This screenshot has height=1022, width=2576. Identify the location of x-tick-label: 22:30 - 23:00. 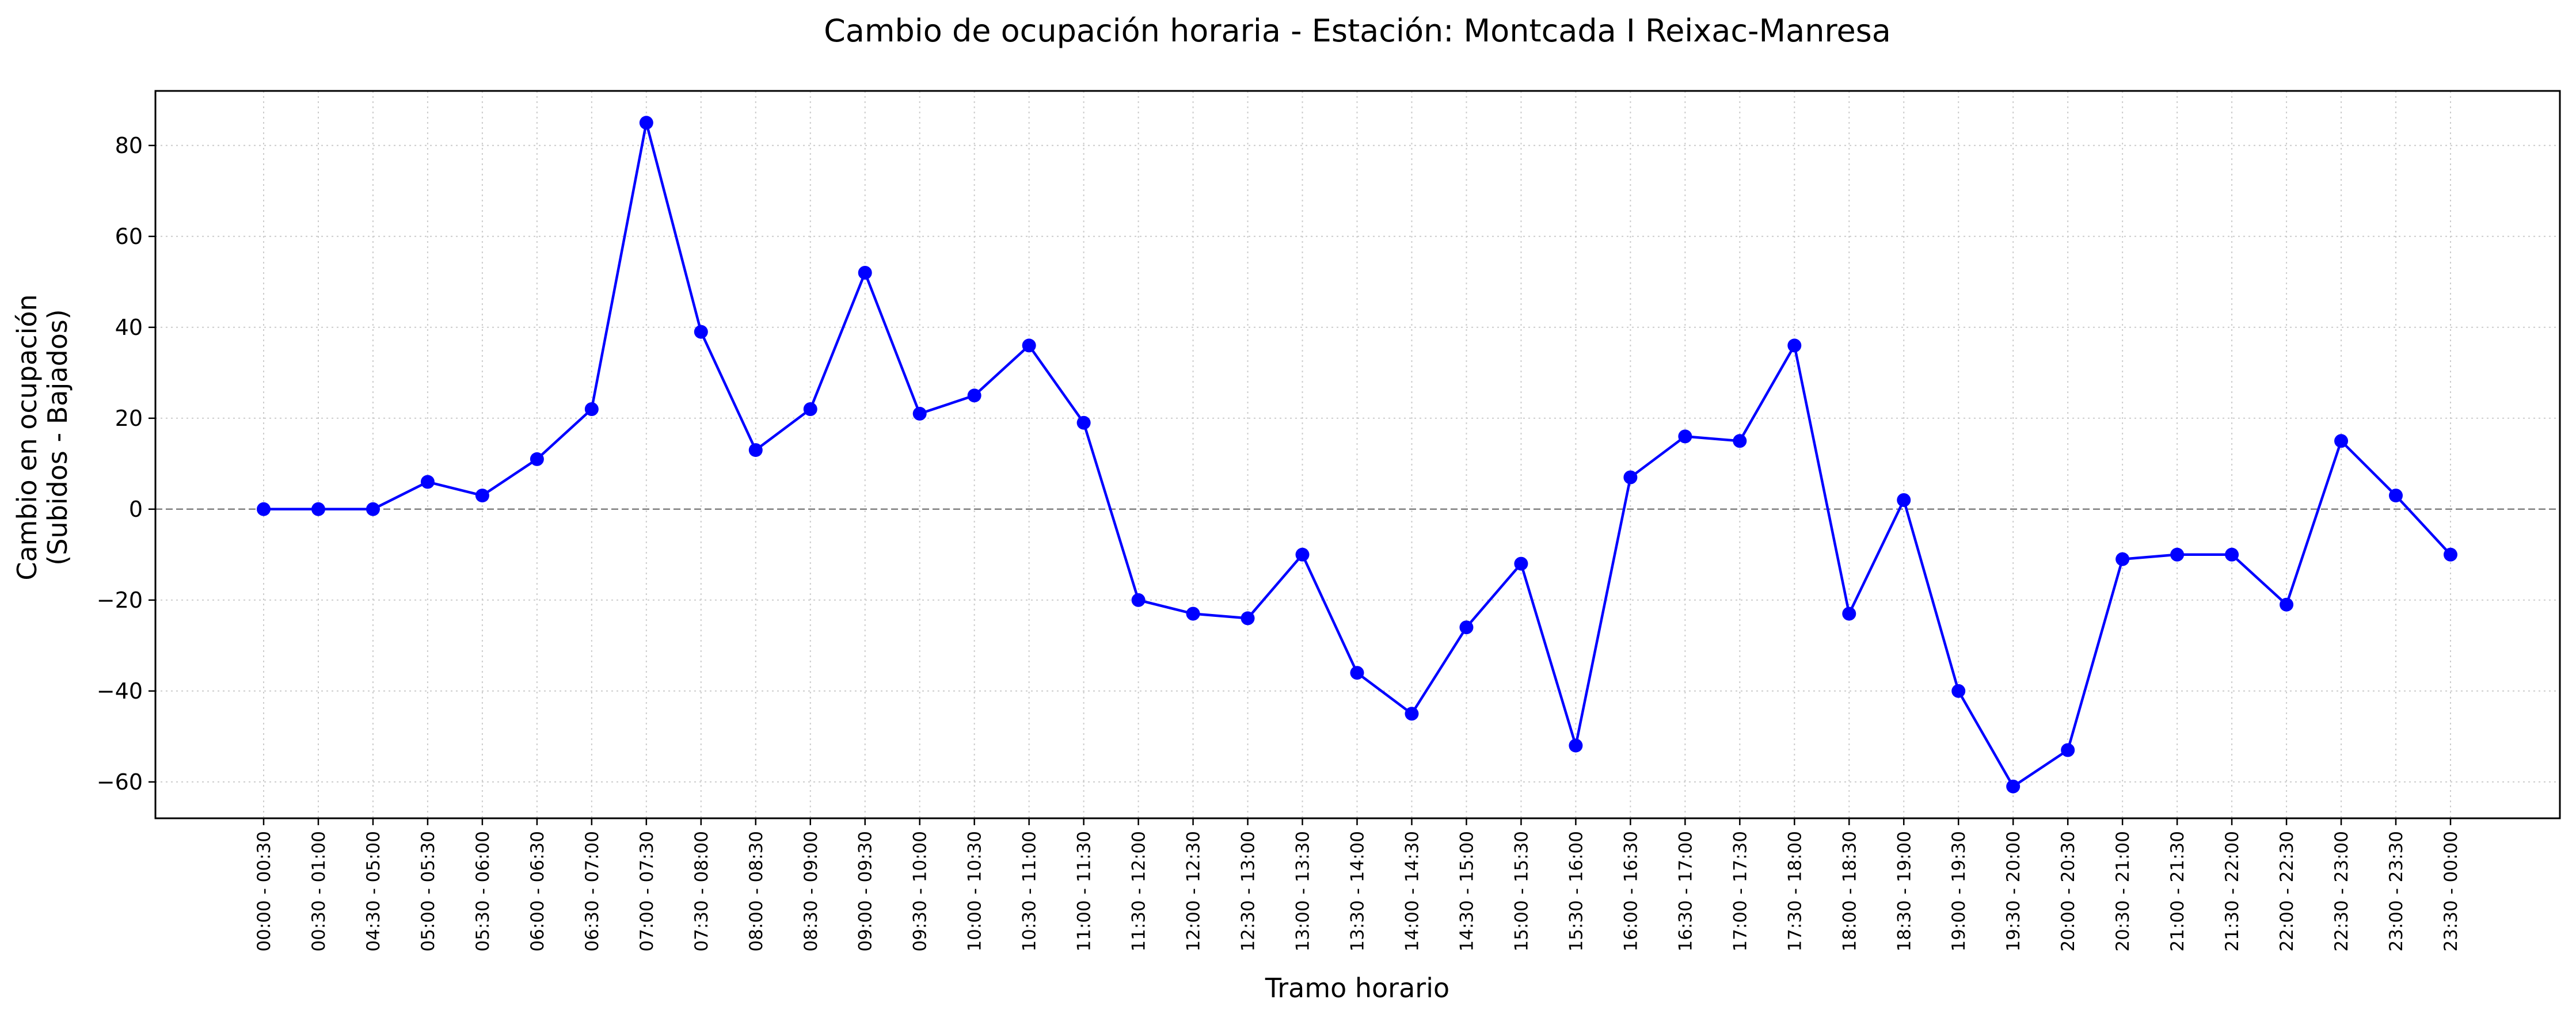
(2342, 891).